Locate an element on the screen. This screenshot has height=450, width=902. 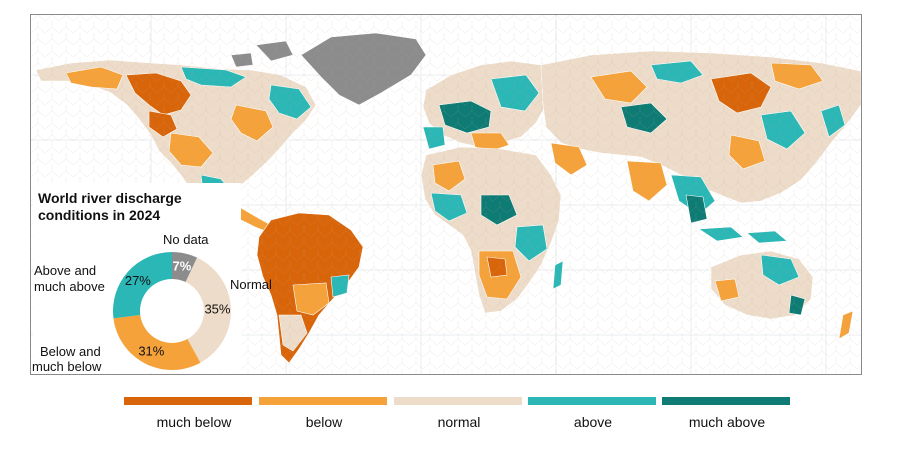
donut-label-below-1: Below and is located at coordinates (70, 351).